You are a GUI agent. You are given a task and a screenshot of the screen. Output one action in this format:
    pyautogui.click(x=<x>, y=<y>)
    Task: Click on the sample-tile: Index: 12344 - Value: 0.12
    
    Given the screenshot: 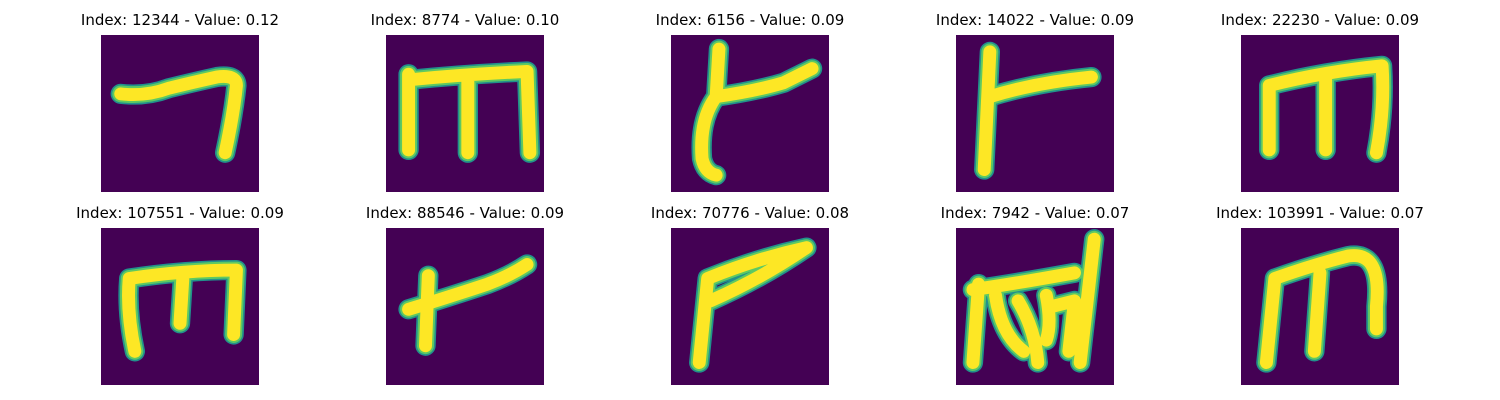 What is the action you would take?
    pyautogui.click(x=180, y=96)
    